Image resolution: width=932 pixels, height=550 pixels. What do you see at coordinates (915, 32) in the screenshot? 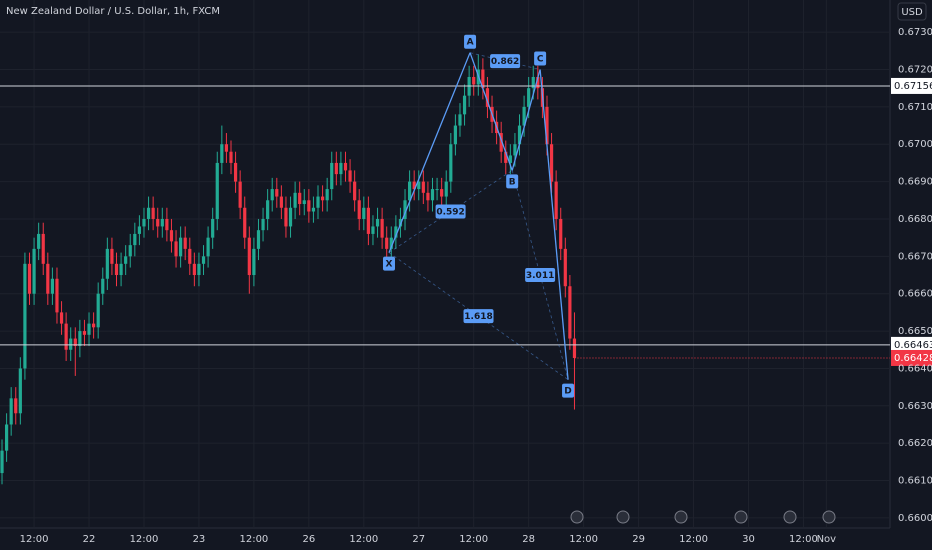
I see `y-tick-label: 0.67300` at bounding box center [915, 32].